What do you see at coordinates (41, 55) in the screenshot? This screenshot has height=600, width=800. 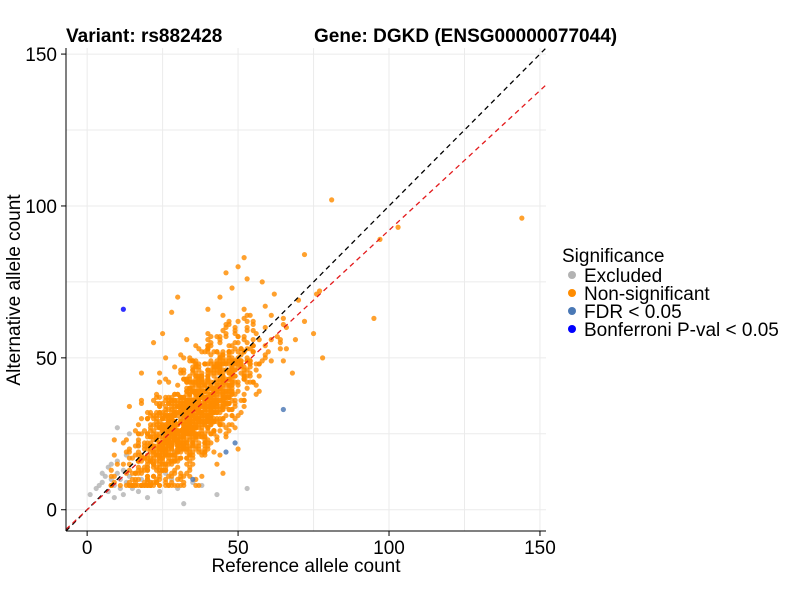 I see `y-tick-label: 150` at bounding box center [41, 55].